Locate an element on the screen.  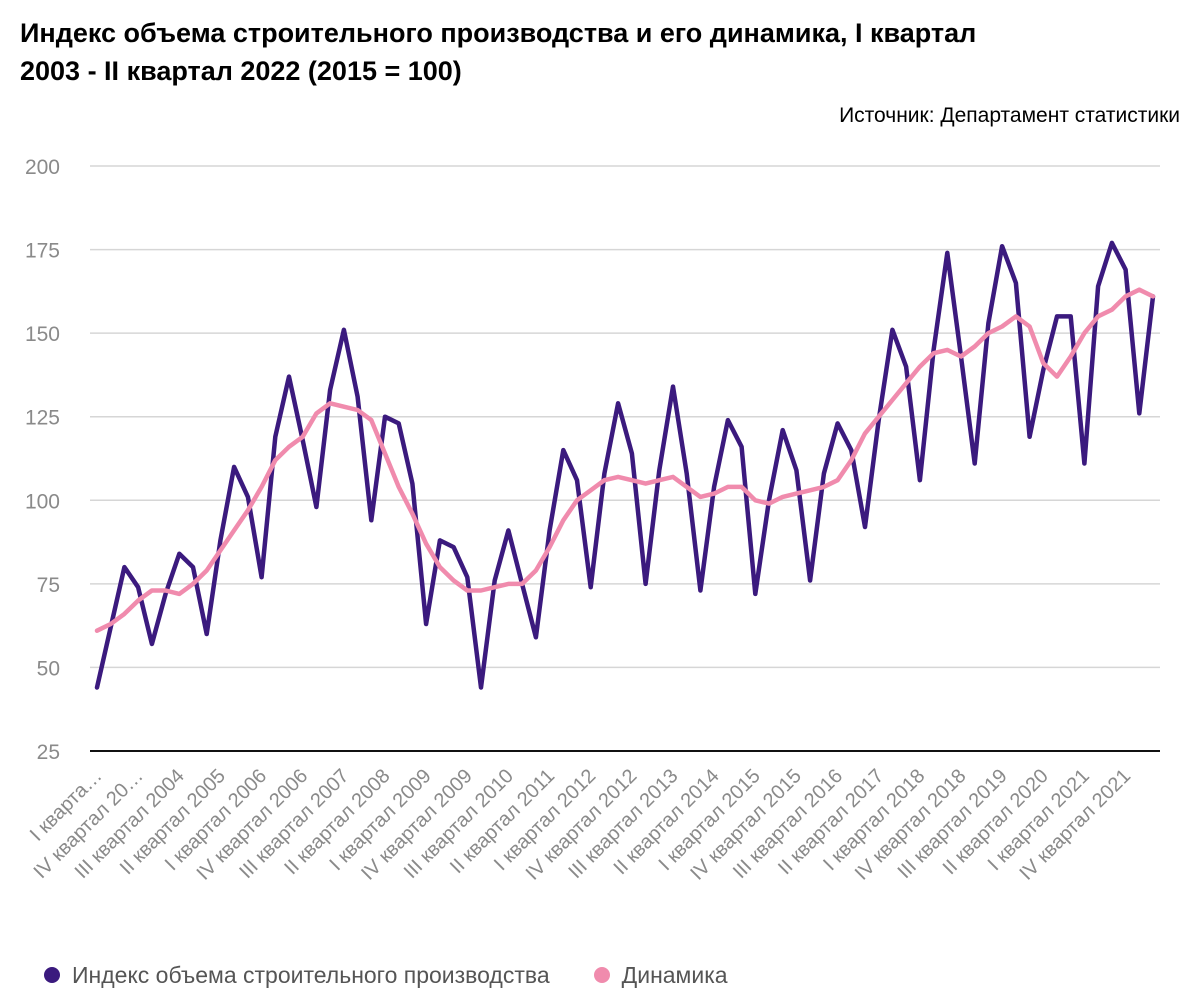
source-note: Источник: Департамент статистики is located at coordinates (1009, 115).